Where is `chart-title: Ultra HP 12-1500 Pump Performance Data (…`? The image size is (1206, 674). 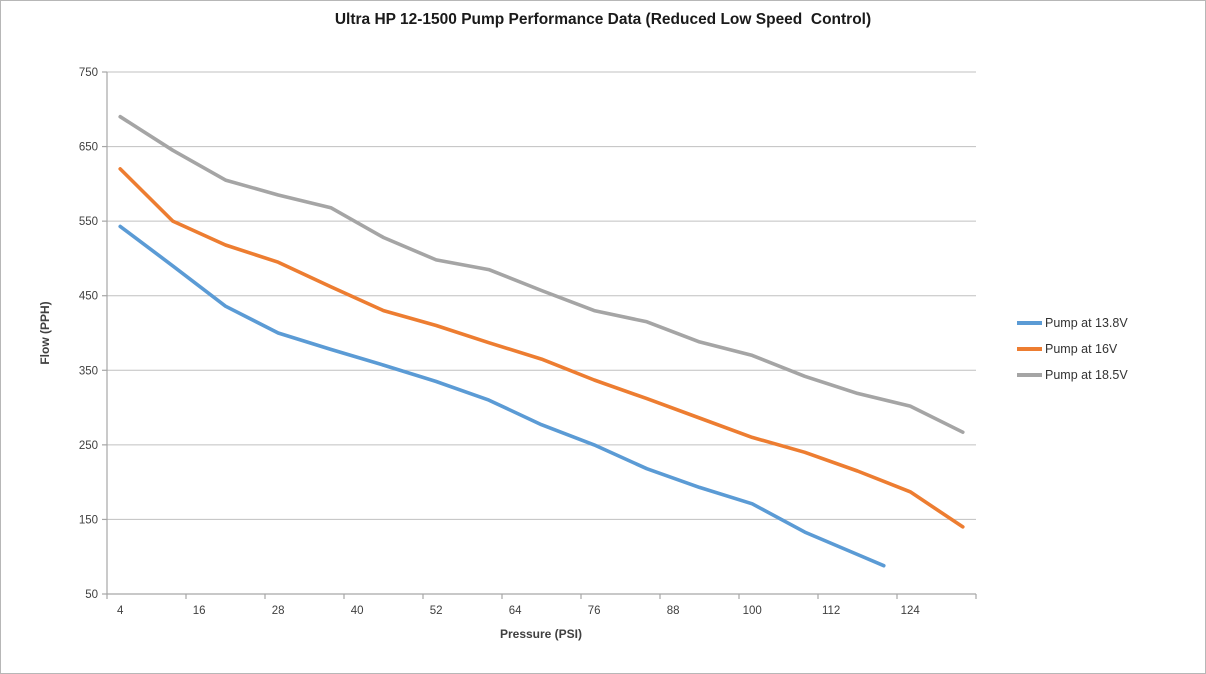
chart-title: Ultra HP 12-1500 Pump Performance Data (… is located at coordinates (603, 19).